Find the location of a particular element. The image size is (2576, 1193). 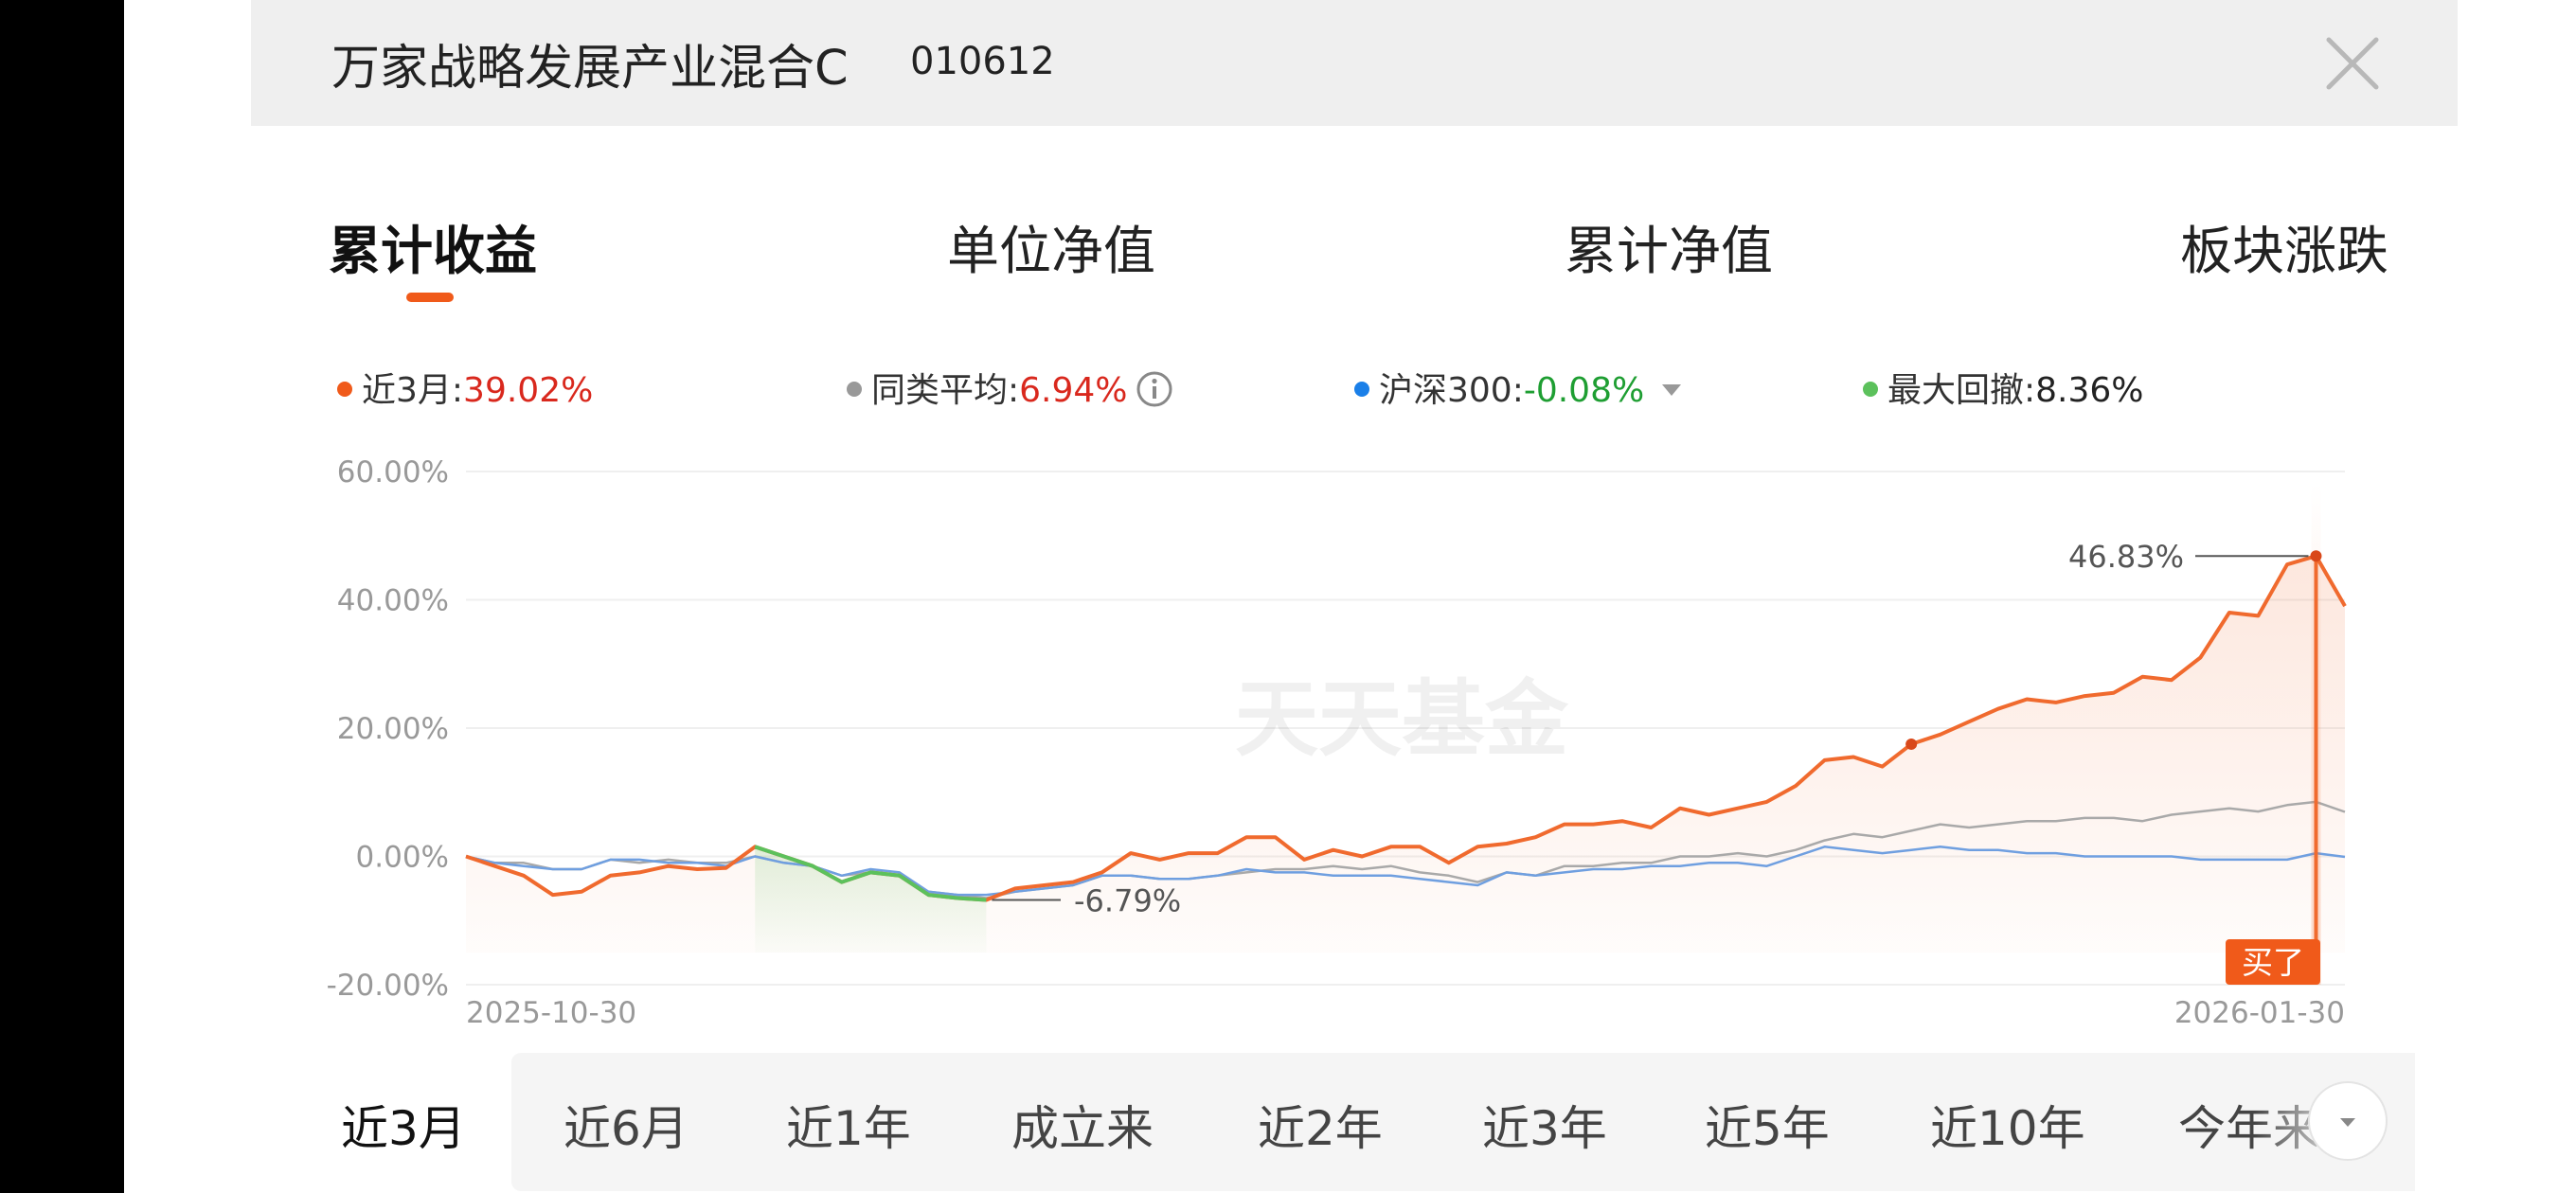

tab-cumulative-return: 累计收益 is located at coordinates (433, 251).